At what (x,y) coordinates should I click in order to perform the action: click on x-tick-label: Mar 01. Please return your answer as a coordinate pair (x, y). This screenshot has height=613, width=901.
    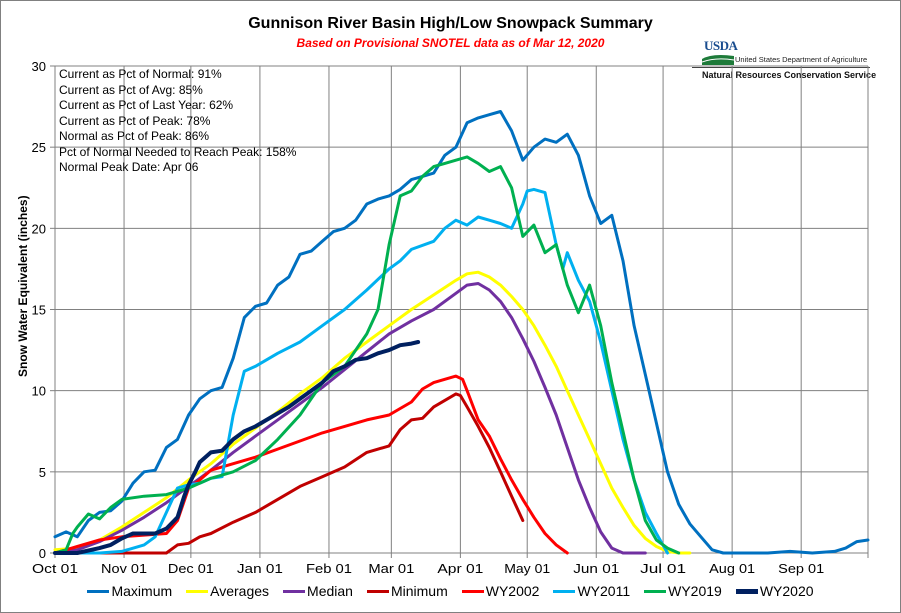
    Looking at the image, I should click on (391, 568).